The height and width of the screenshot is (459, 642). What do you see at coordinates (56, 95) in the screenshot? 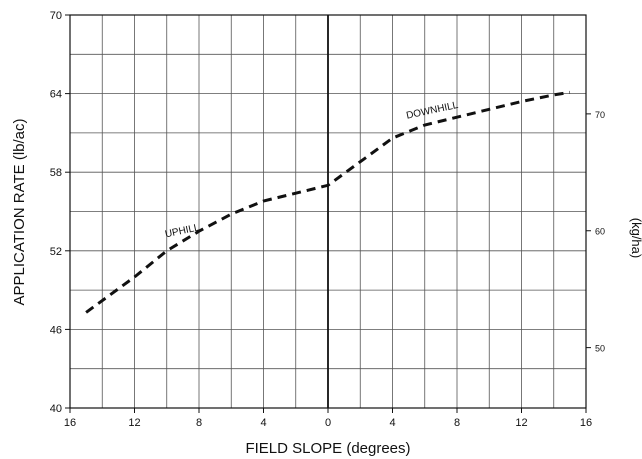
I see `y-tick-label: 64` at bounding box center [56, 95].